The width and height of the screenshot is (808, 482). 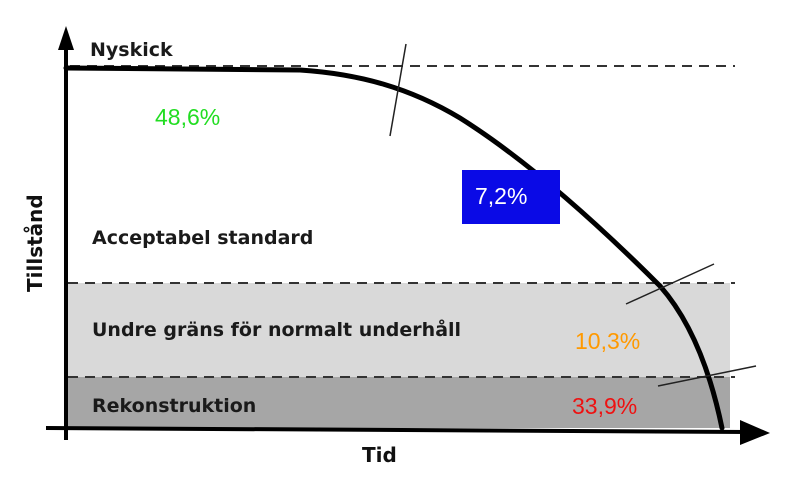 I want to click on pct-blue-box, so click(x=511, y=197).